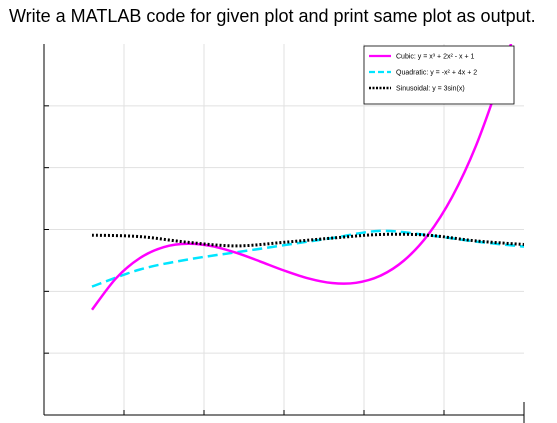 The image size is (557, 423). I want to click on legend-label-1: Quadratic: y = -x² + 4x + 2, so click(436, 73).